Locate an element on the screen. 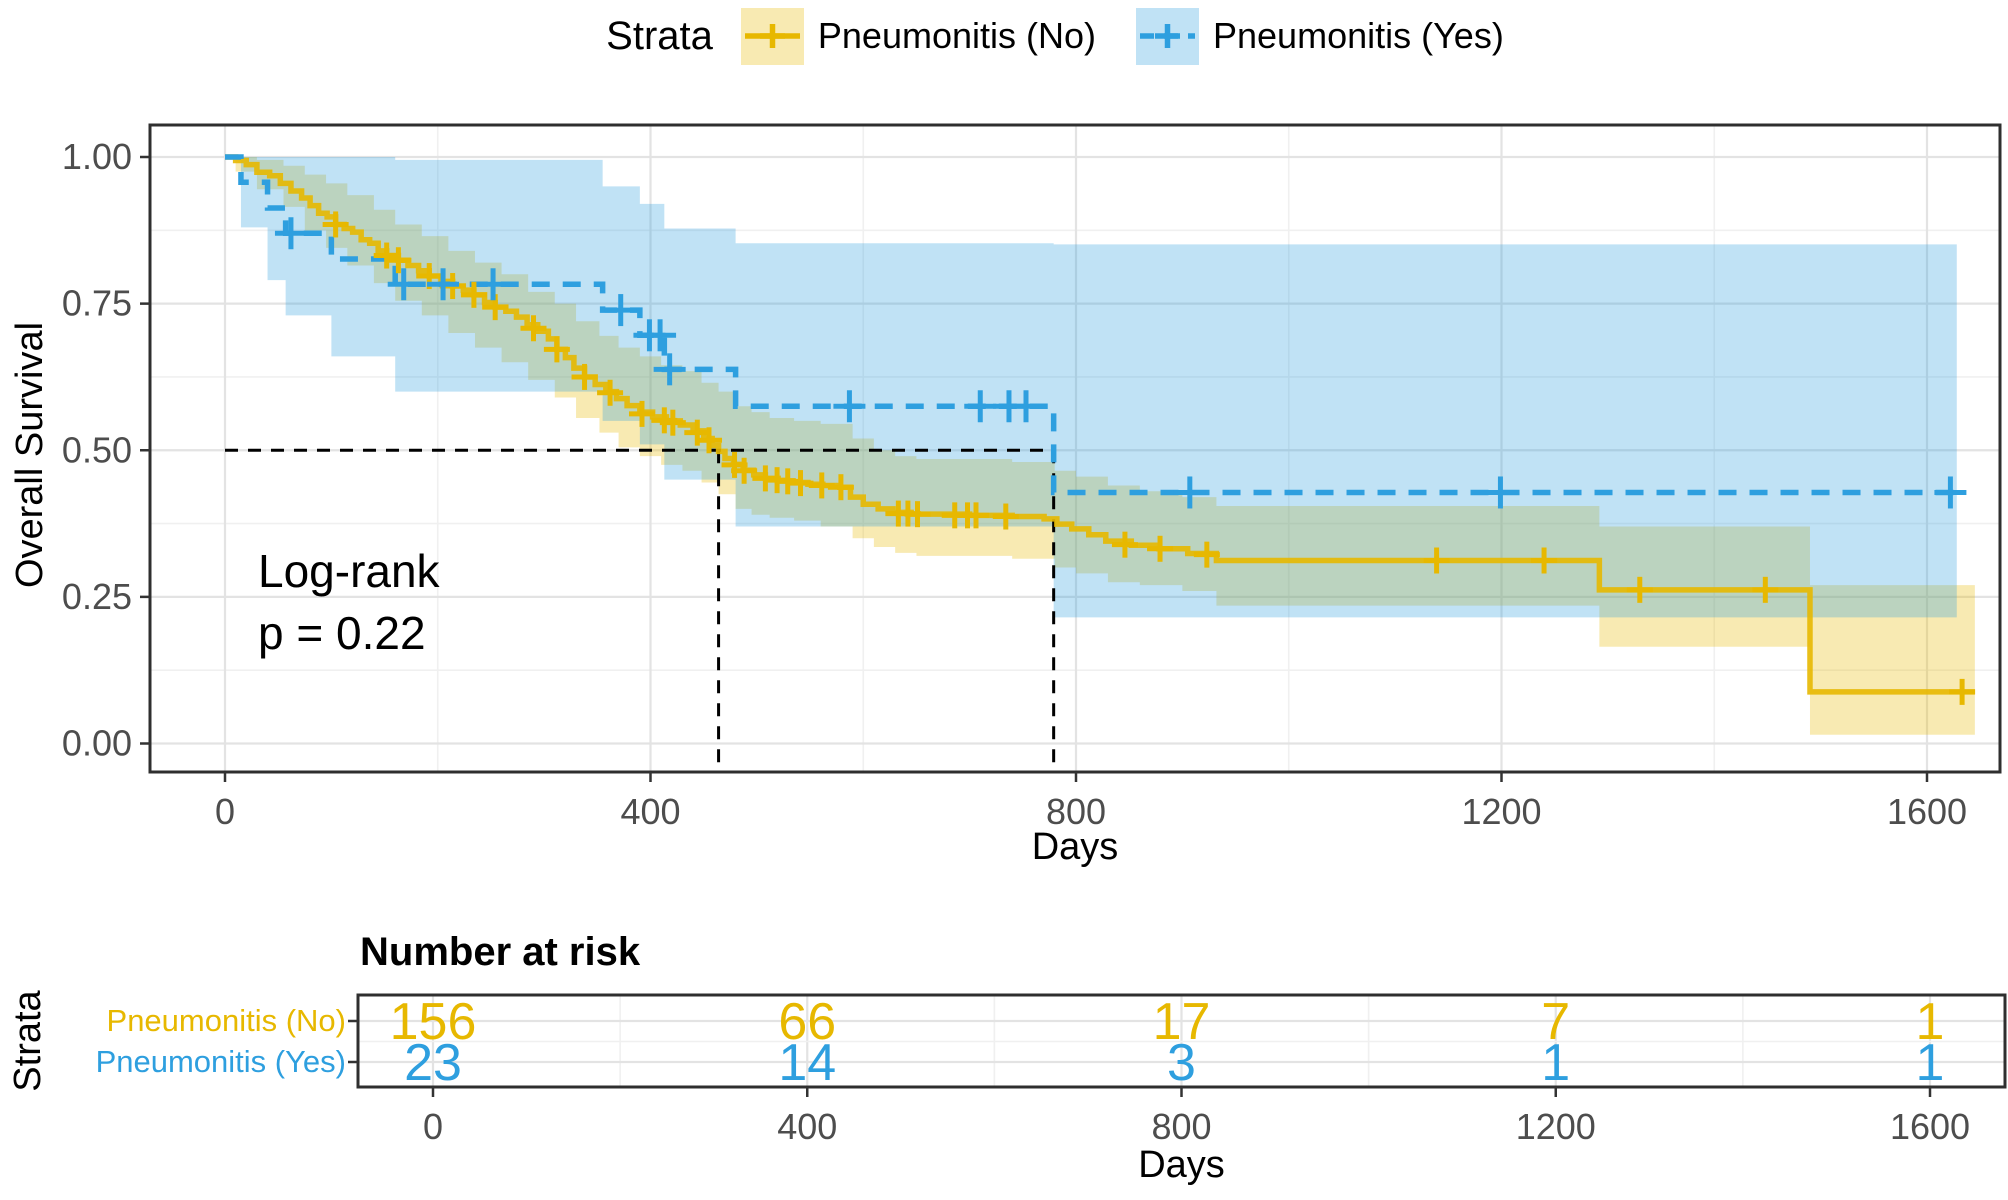 The width and height of the screenshot is (2008, 1200). legend-label-no: Pneumonitis (No) is located at coordinates (956, 35).